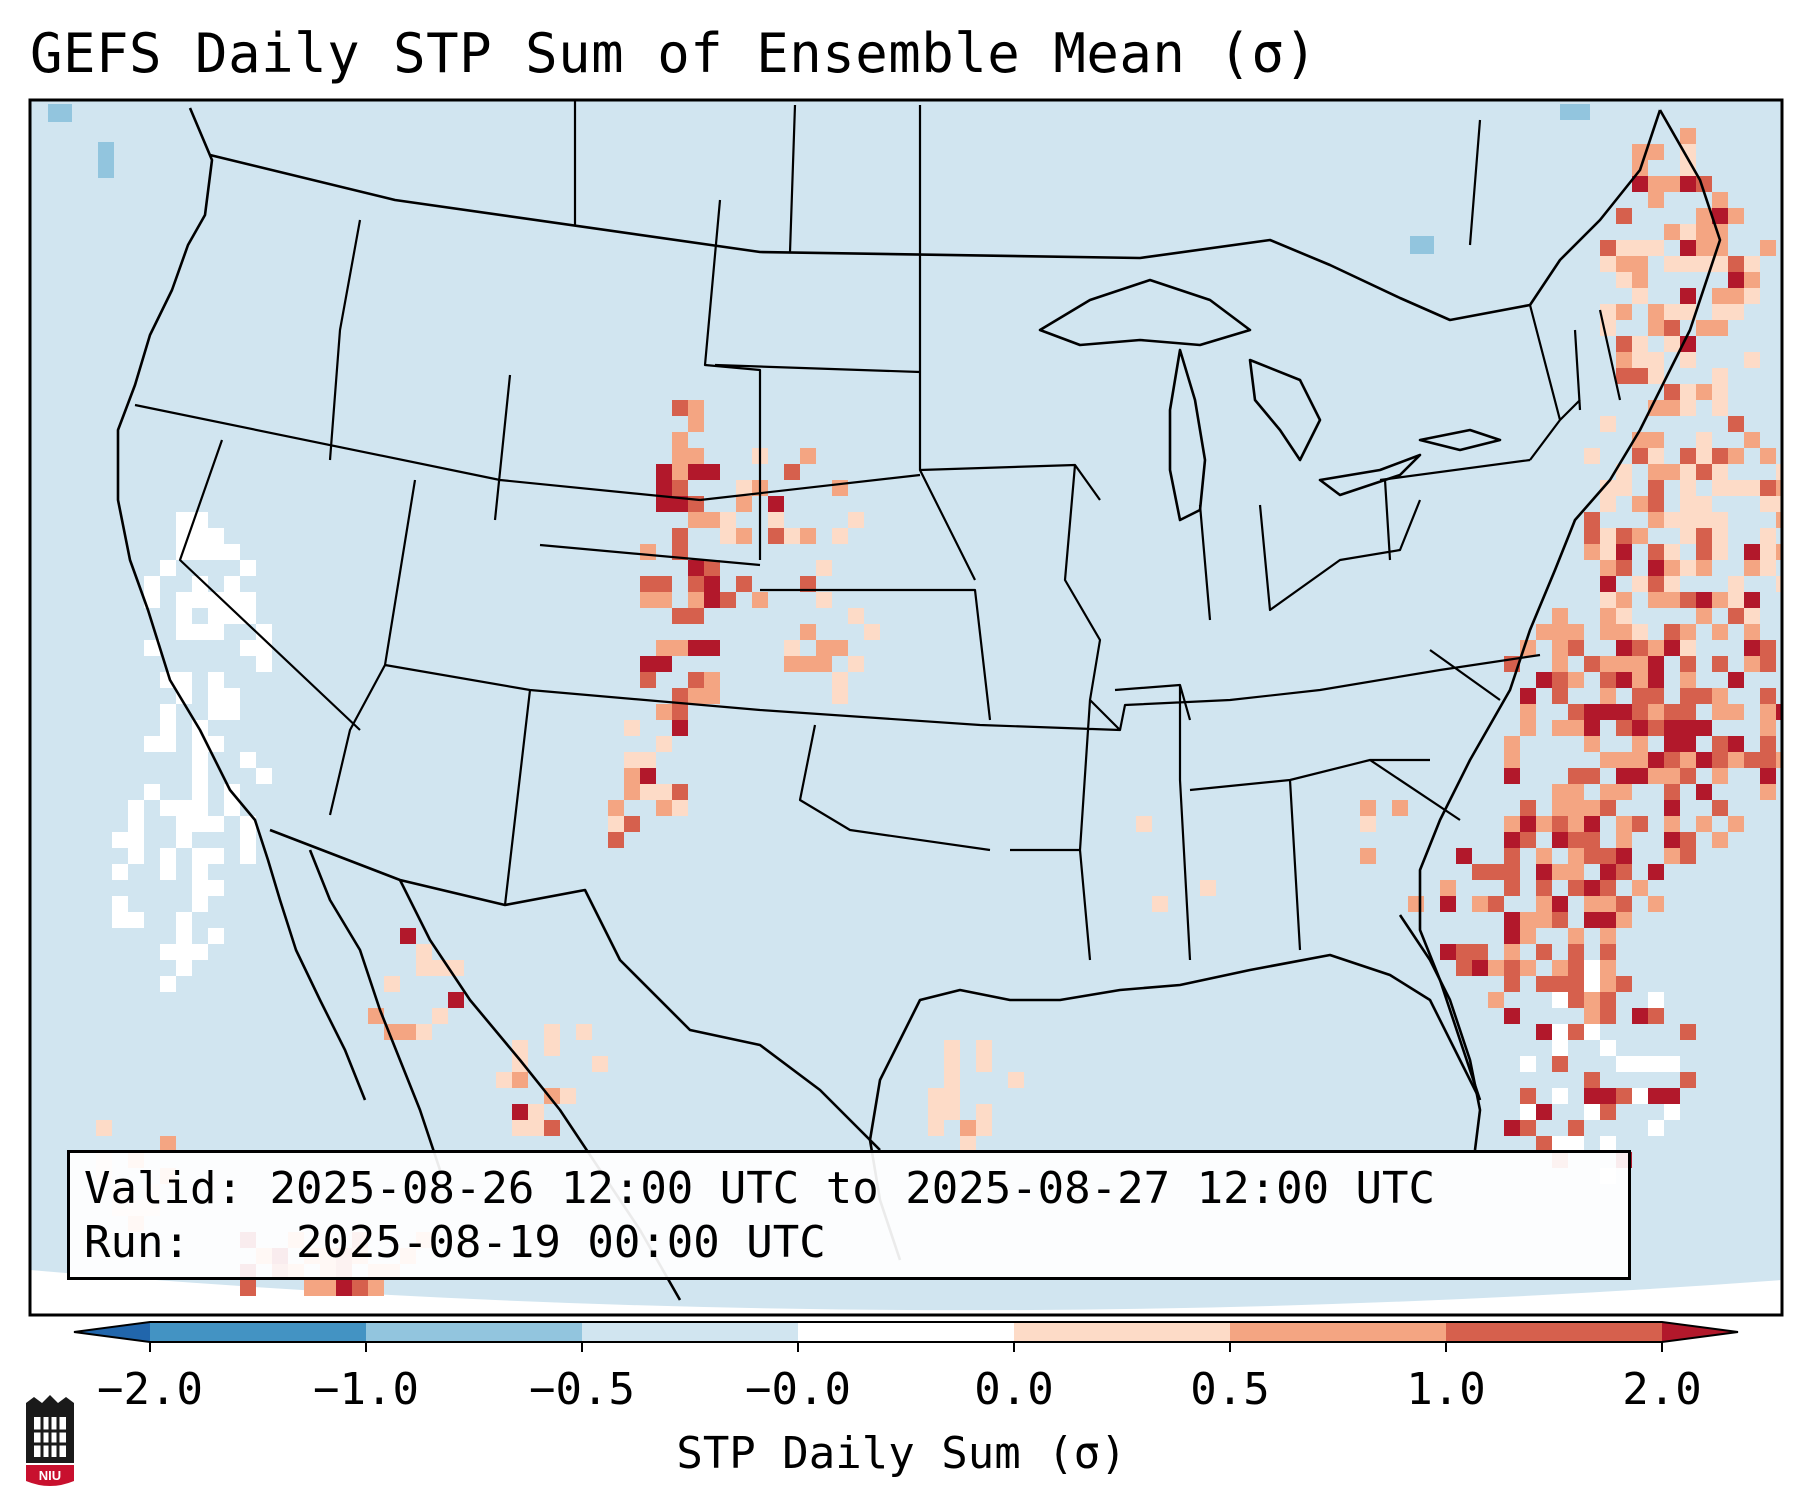 The width and height of the screenshot is (1803, 1506). I want to click on valid-label: Valid:, so click(163, 1188).